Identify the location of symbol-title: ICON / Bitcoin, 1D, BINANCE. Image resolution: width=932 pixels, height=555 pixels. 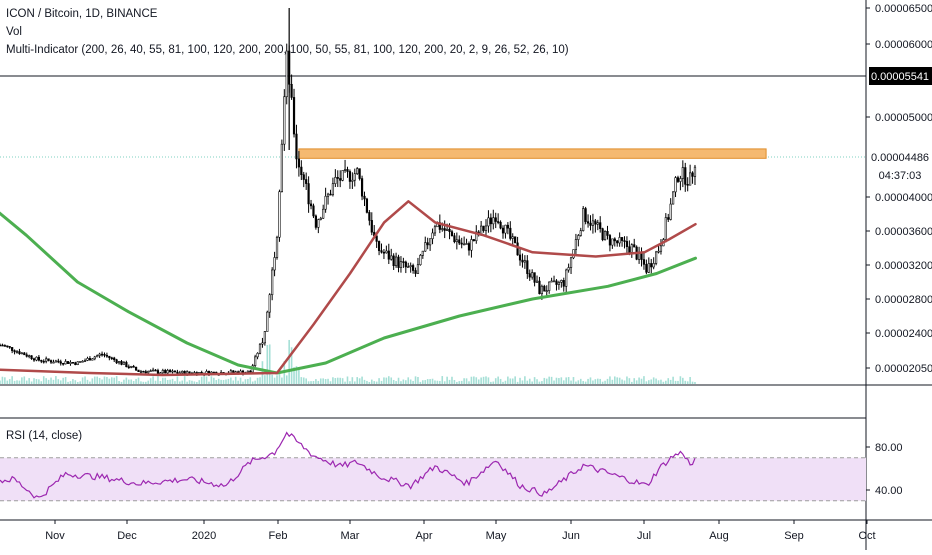
(82, 14).